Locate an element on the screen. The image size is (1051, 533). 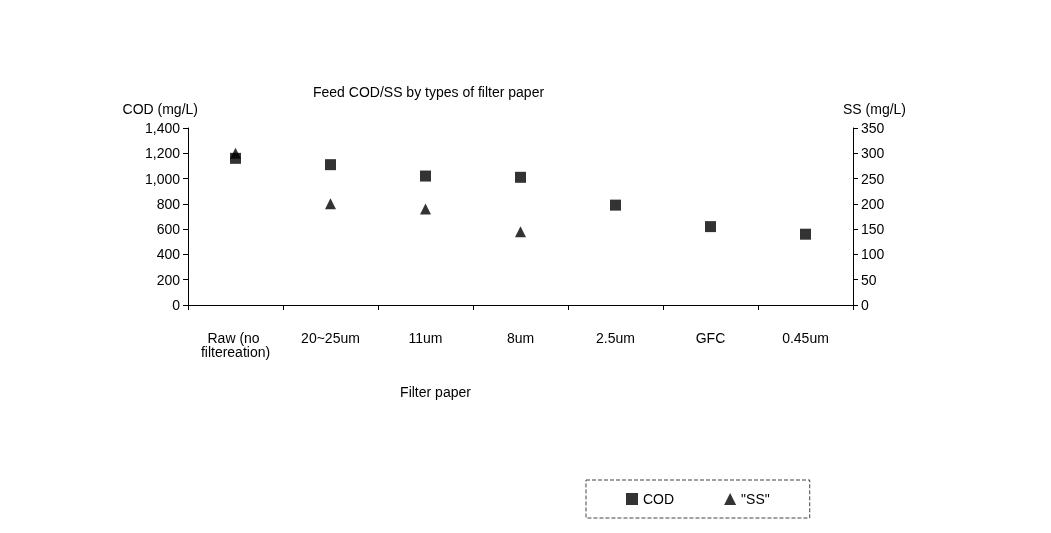
x-tick-label: 8um is located at coordinates (520, 338).